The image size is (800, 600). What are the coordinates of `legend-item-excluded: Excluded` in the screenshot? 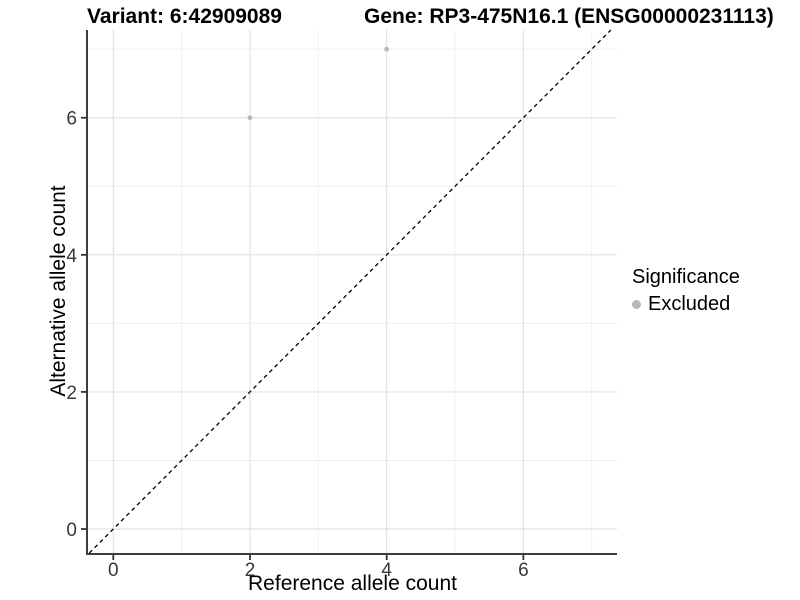 It's located at (686, 304).